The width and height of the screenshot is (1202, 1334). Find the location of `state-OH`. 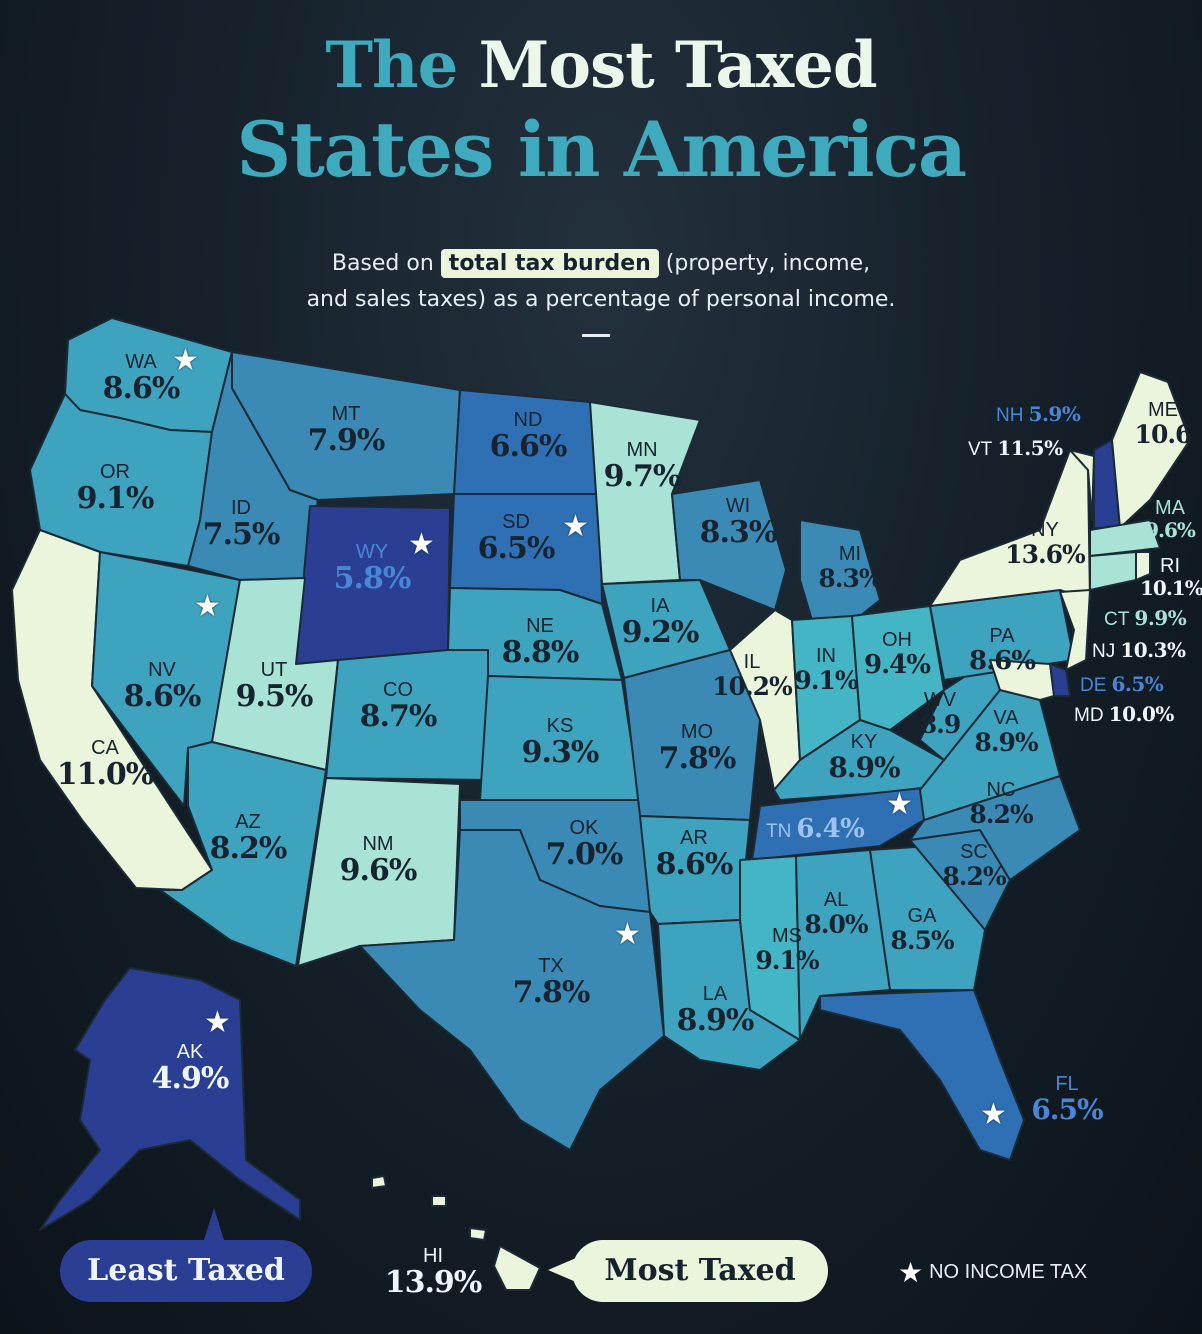

state-OH is located at coordinates (898, 668).